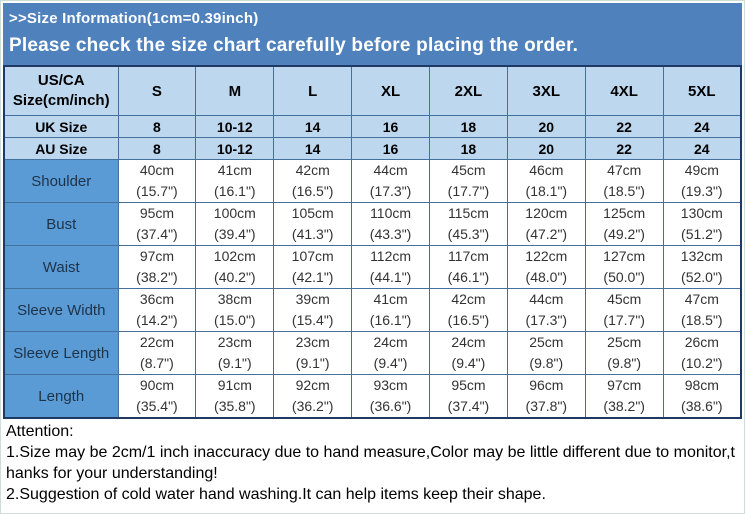 This screenshot has width=745, height=514. What do you see at coordinates (390, 267) in the screenshot?
I see `measurement-cell: 112cm (44.1")` at bounding box center [390, 267].